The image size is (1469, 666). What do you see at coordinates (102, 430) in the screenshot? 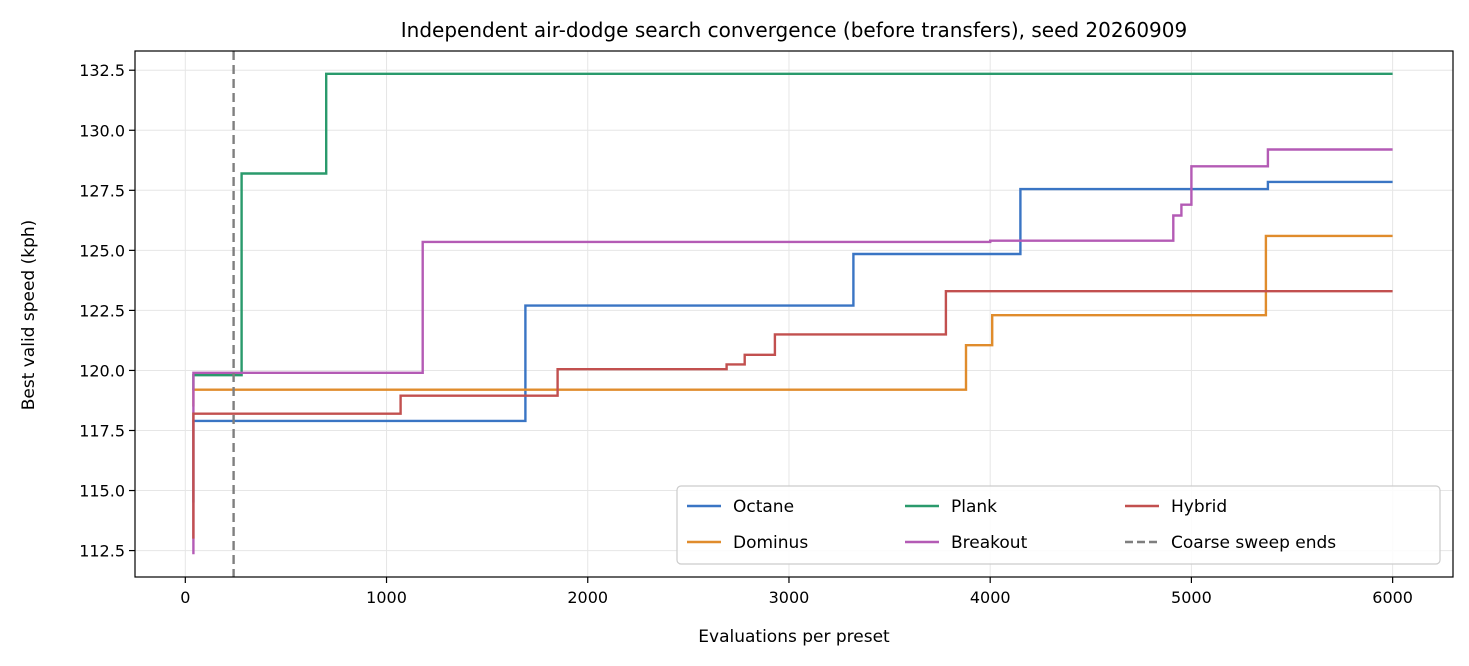
I see `y-tick-label: 117.5` at bounding box center [102, 430].